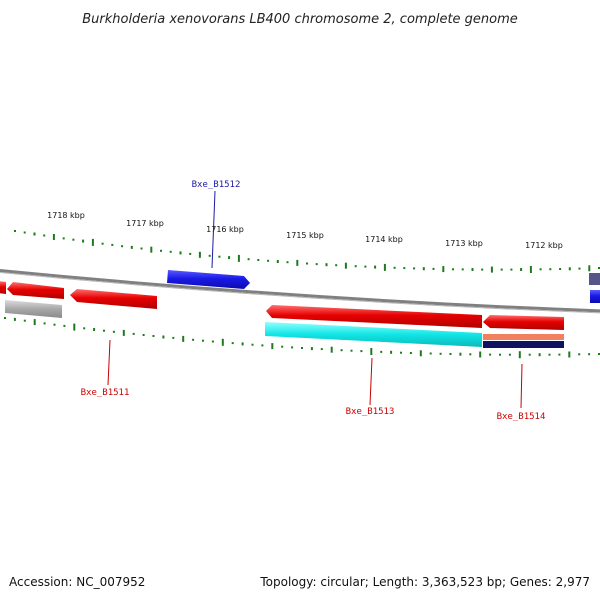 The height and width of the screenshot is (600, 600). Describe the element at coordinates (66, 215) in the screenshot. I see `scale-label-1718: 1718 kbp` at that location.